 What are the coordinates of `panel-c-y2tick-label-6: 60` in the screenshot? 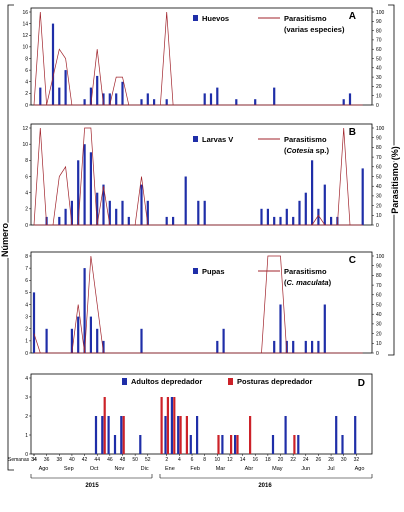 It's located at (379, 296).